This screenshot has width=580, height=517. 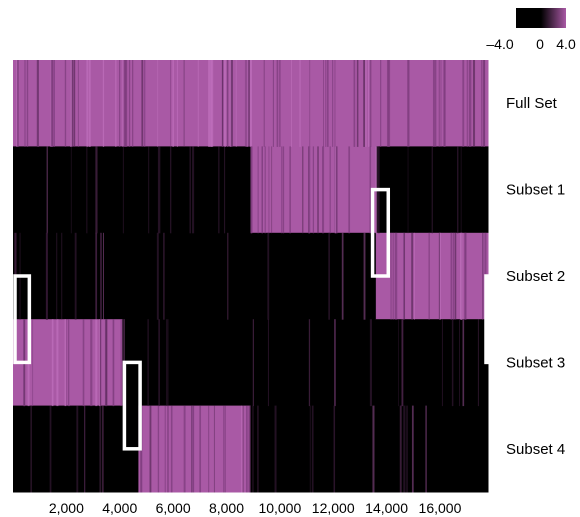 I want to click on row-label: Subset 2, so click(x=535, y=276).